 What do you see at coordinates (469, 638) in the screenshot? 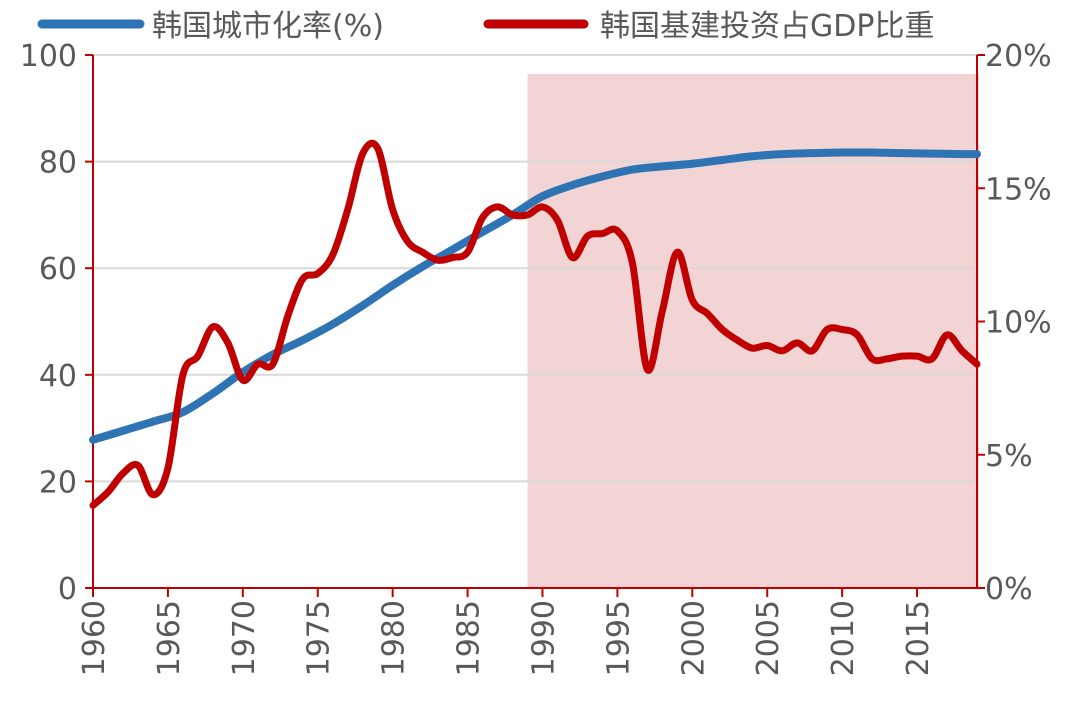
I see `x-tick-label: 1985` at bounding box center [469, 638].